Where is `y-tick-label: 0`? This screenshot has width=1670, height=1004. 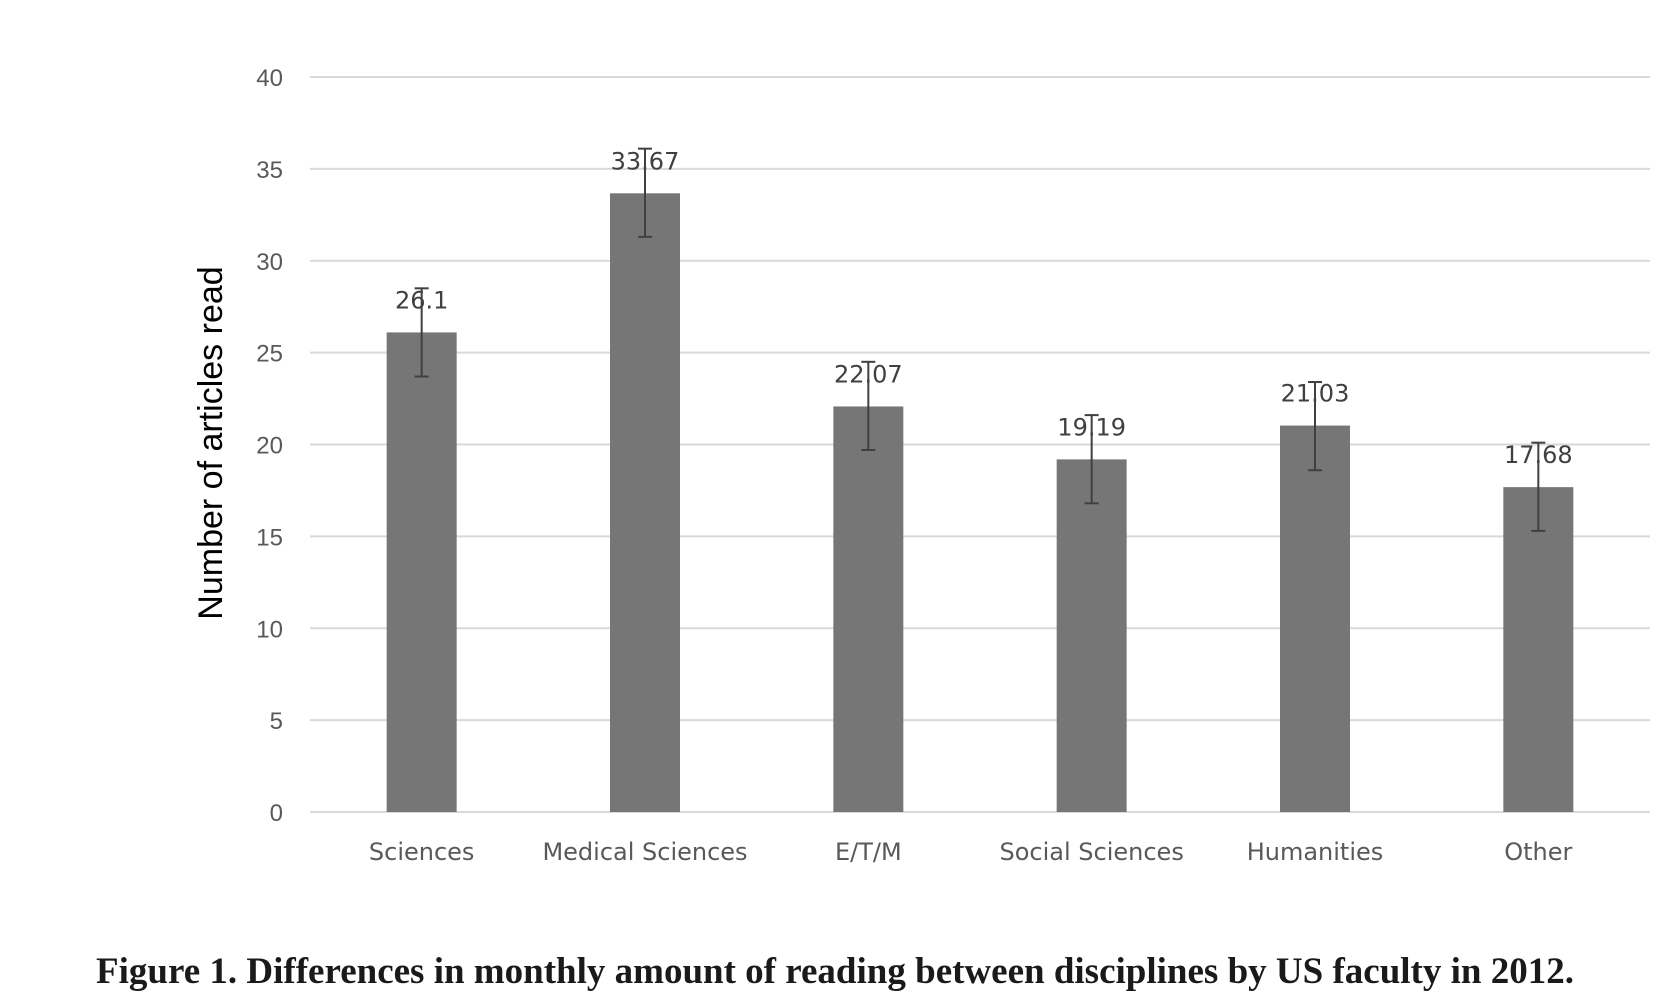 y-tick-label: 0 is located at coordinates (276, 813).